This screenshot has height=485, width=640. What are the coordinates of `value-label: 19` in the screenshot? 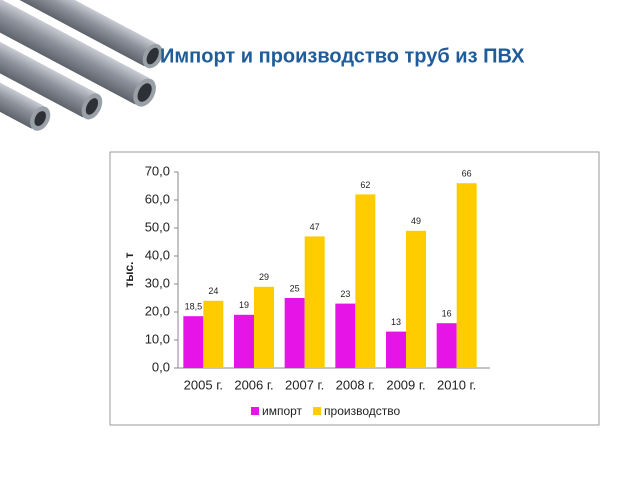 It's located at (244, 305).